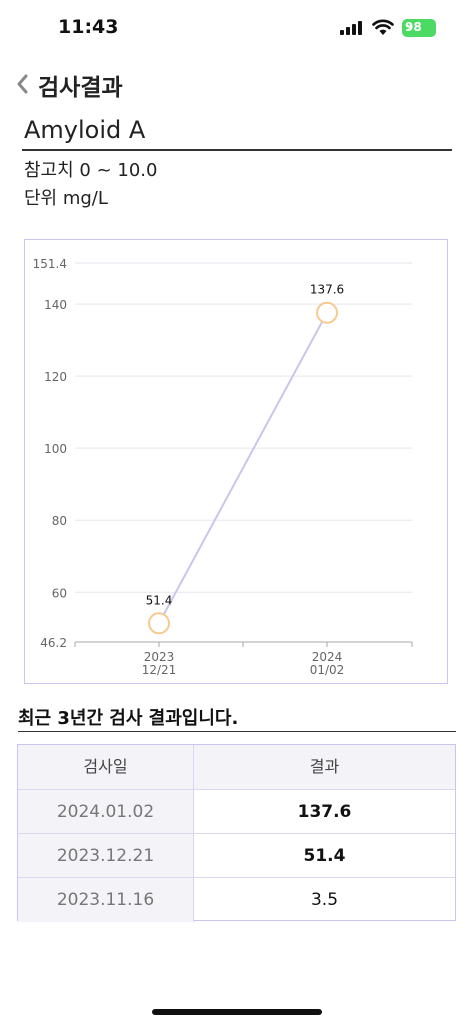 The height and width of the screenshot is (1024, 473). I want to click on x-tick-label: 2023, so click(159, 657).